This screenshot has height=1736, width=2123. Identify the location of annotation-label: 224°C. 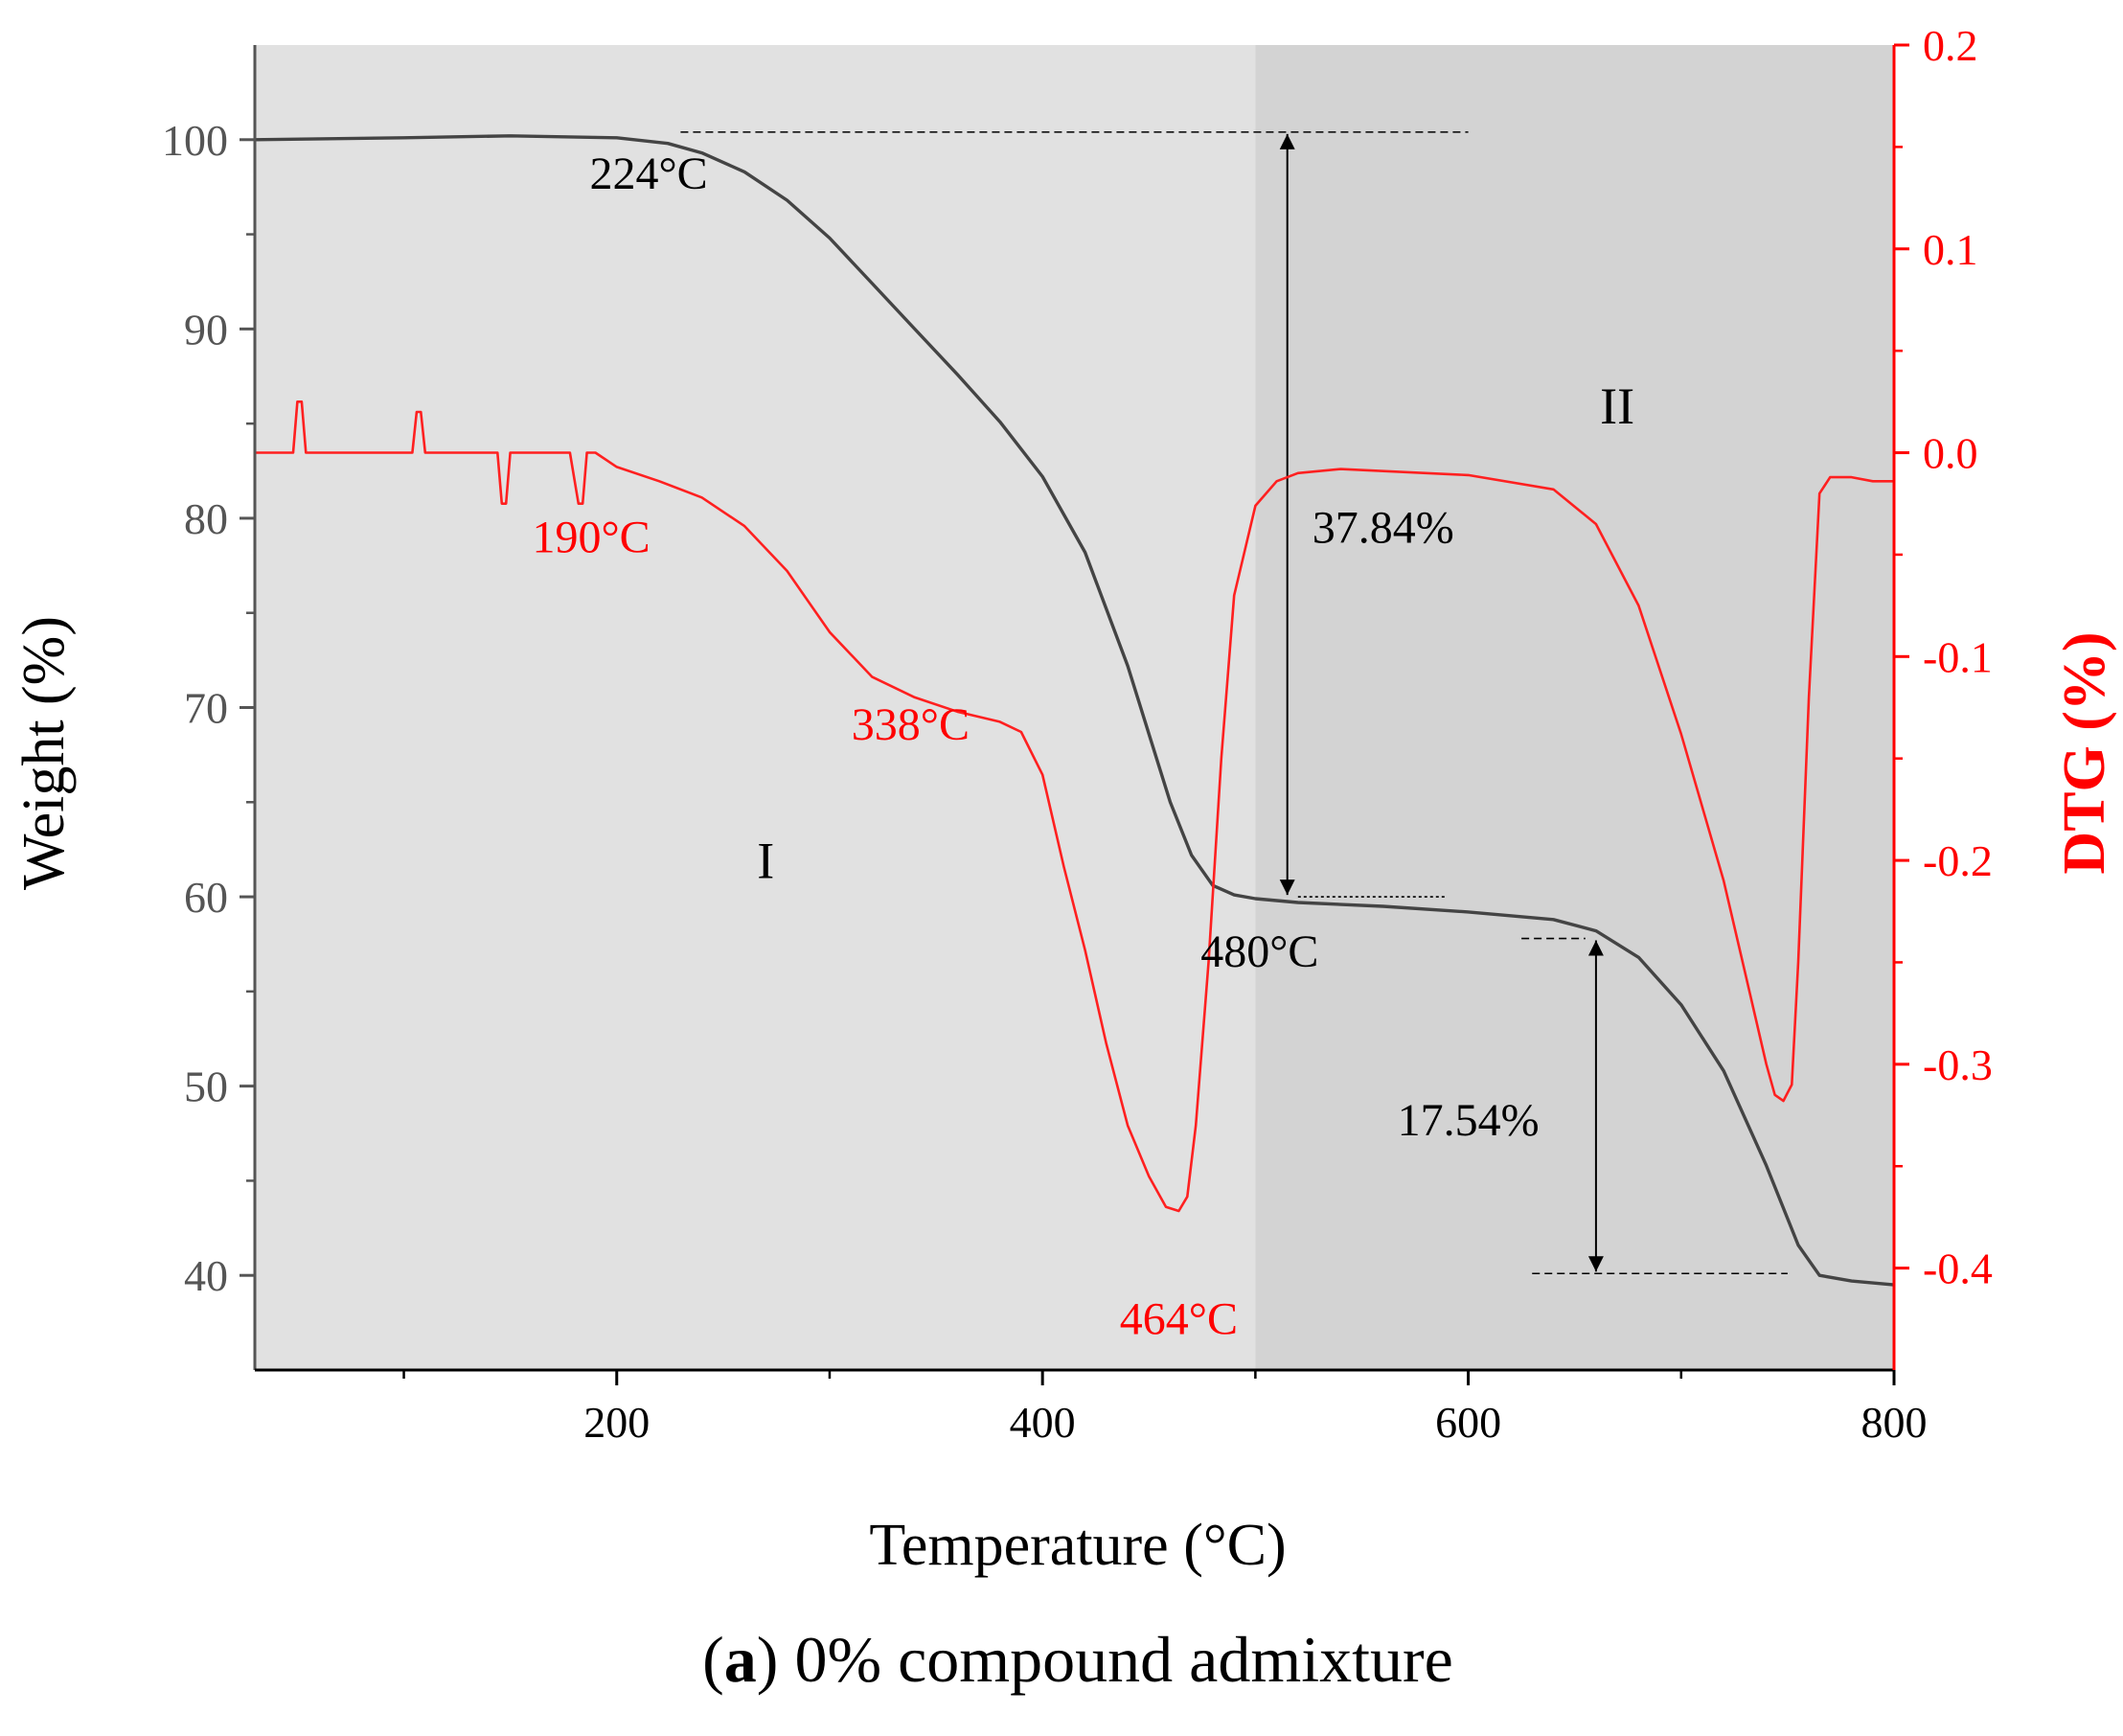
(648, 174).